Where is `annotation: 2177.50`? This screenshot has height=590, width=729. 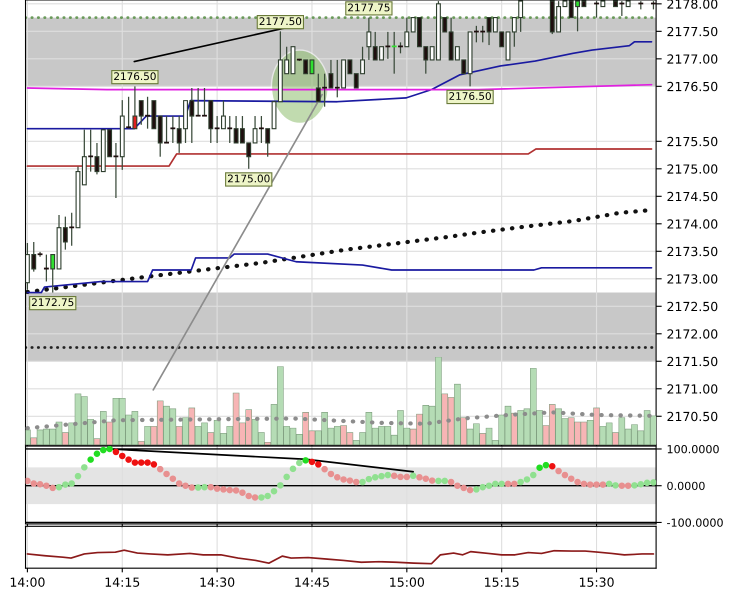
annotation: 2177.50 is located at coordinates (281, 21).